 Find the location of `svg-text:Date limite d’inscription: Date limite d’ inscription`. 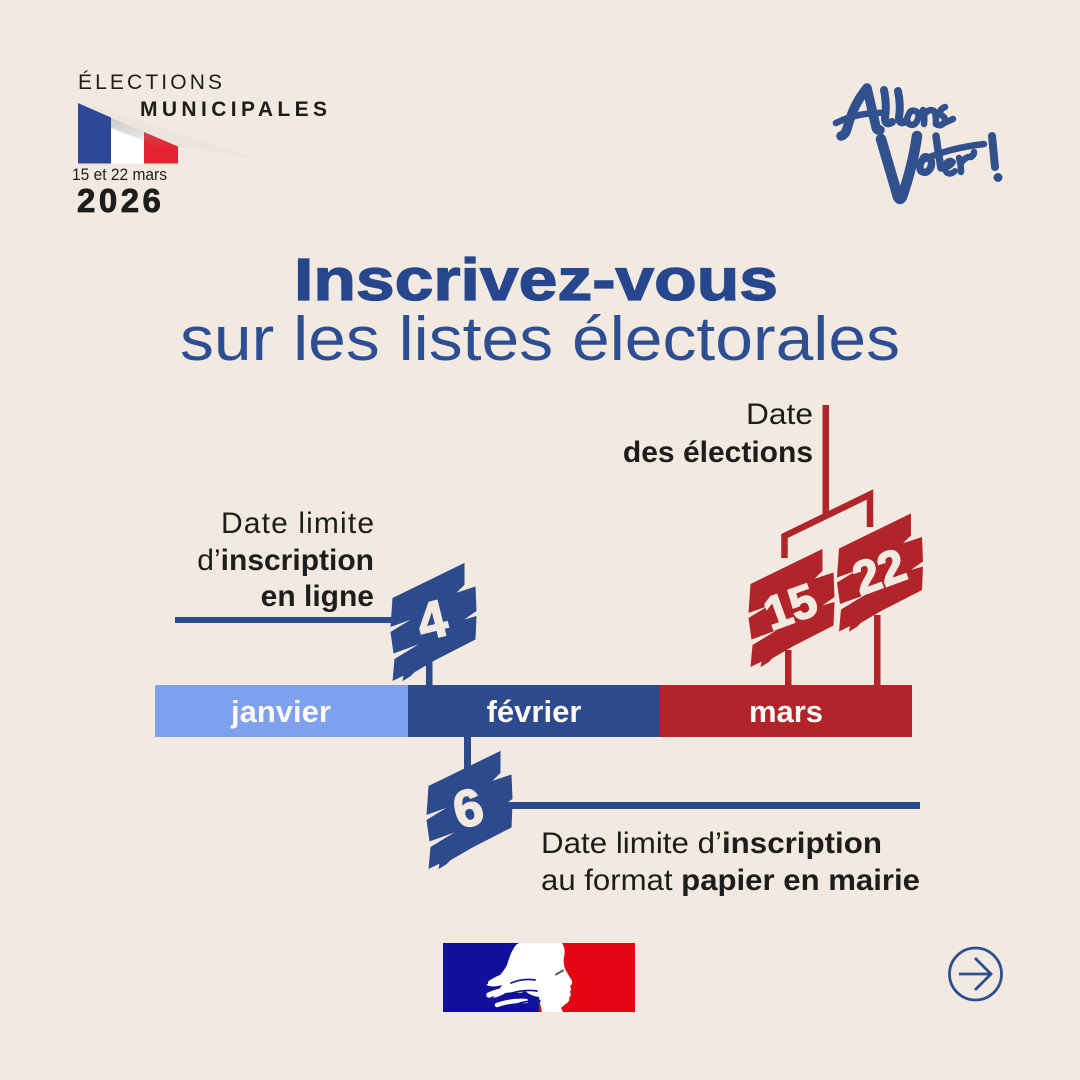

svg-text:Date limite d’inscription: Date limite d’ inscription is located at coordinates (711, 843).